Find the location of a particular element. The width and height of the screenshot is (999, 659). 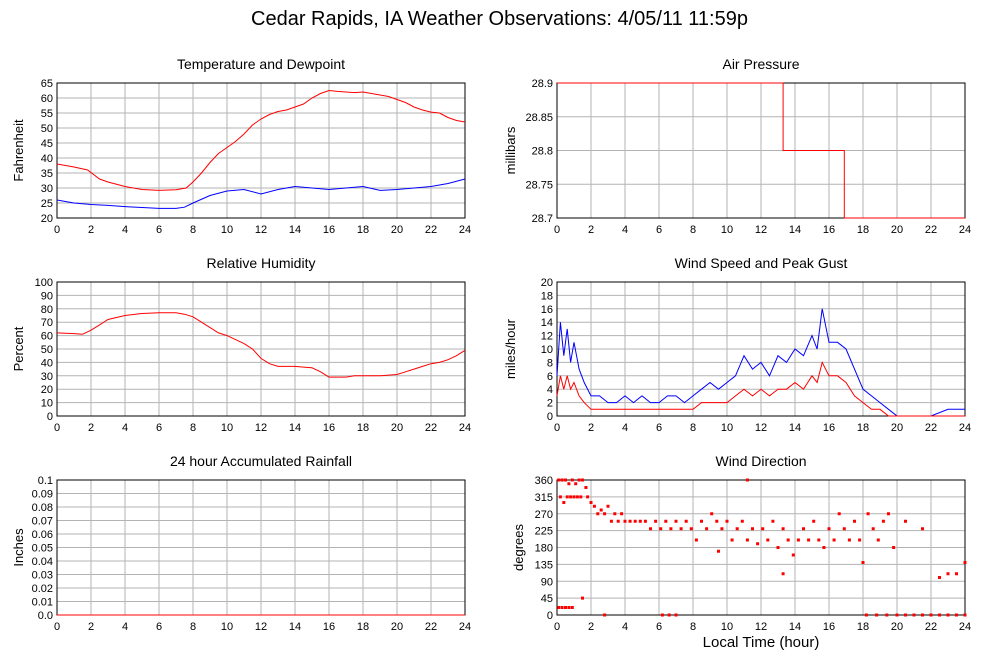

humidity-xtick-label: 12 is located at coordinates (261, 428).